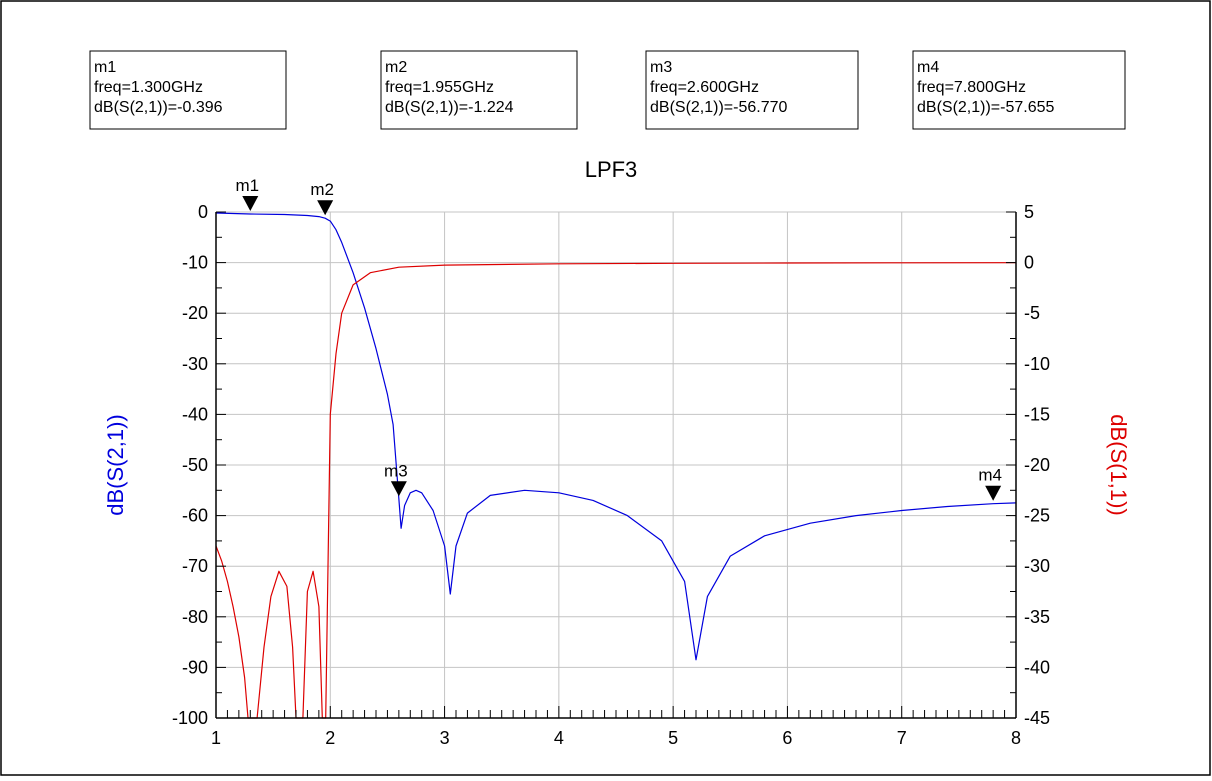  I want to click on y-right-tick-label: -20, so click(1037, 465).